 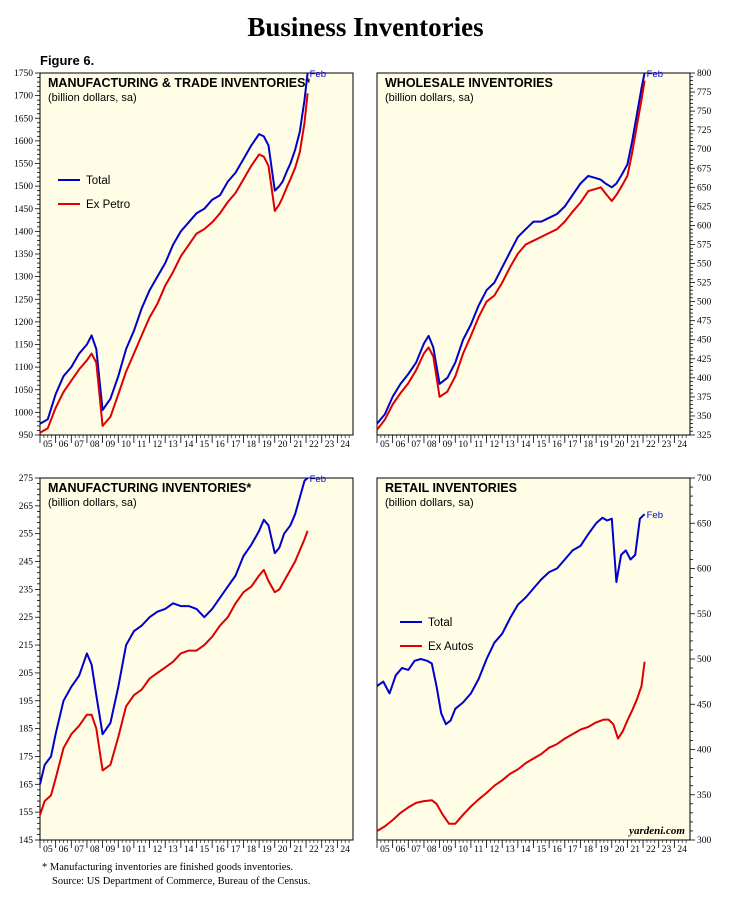 What do you see at coordinates (26, 813) in the screenshot?
I see `chart3-y-tick-label: 155` at bounding box center [26, 813].